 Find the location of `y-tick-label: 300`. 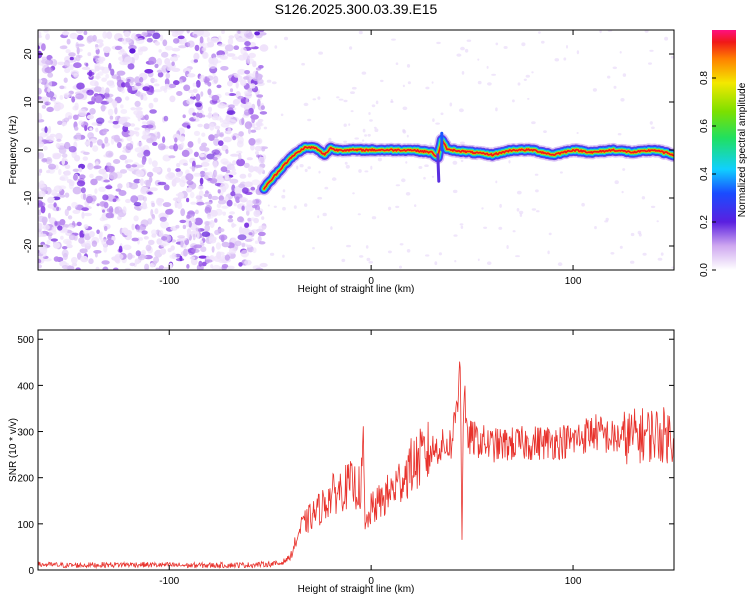

y-tick-label: 300 is located at coordinates (25, 433).